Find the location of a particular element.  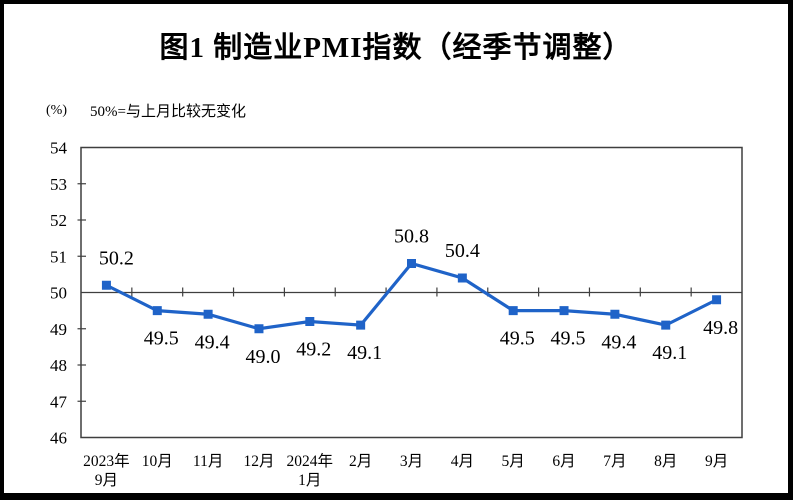

x-axis-category-label: 2月 is located at coordinates (360, 461).